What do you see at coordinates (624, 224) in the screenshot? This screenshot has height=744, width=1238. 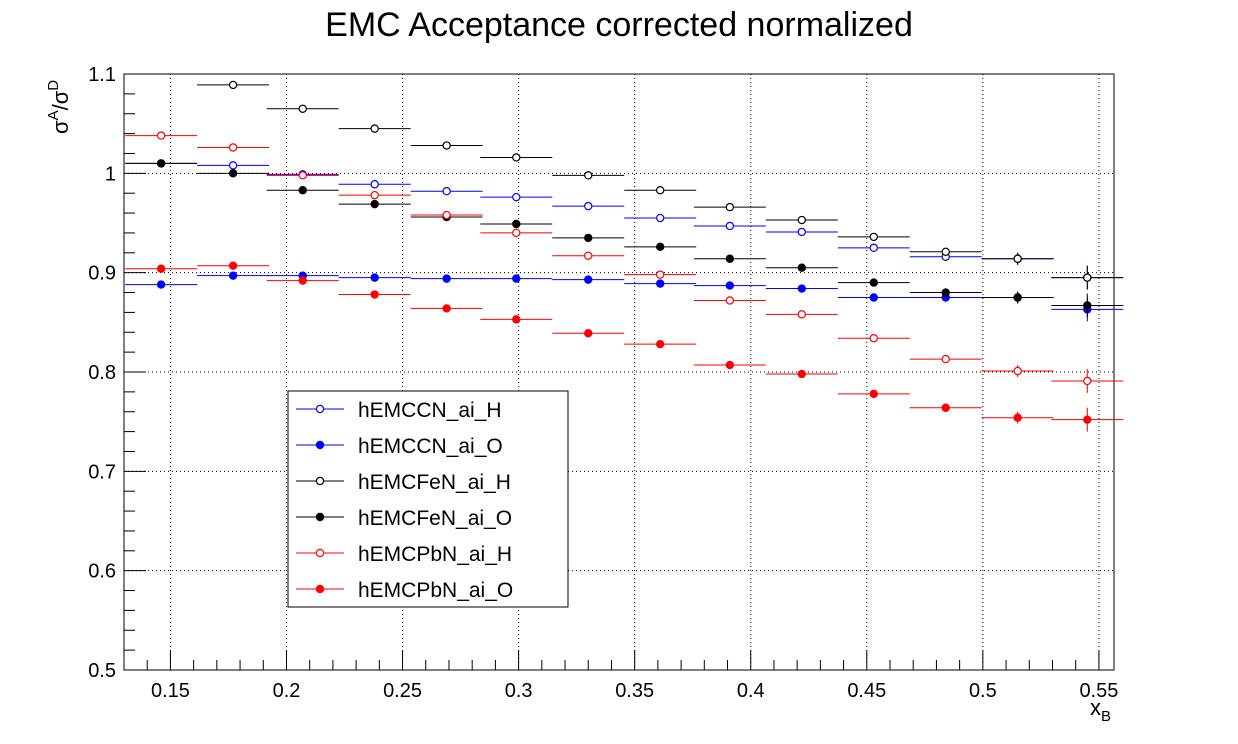 I see `series-hEMCCN_ai_H` at bounding box center [624, 224].